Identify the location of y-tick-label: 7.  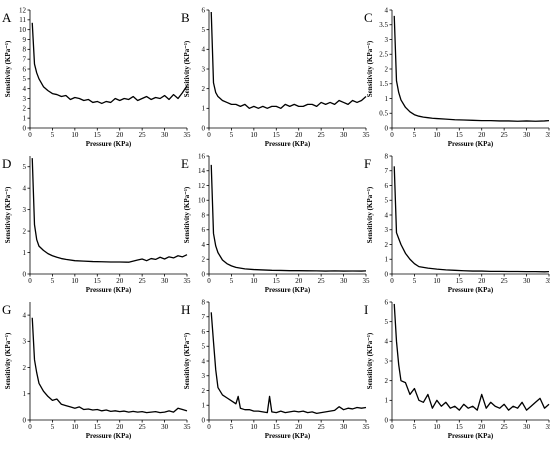
(204, 317).